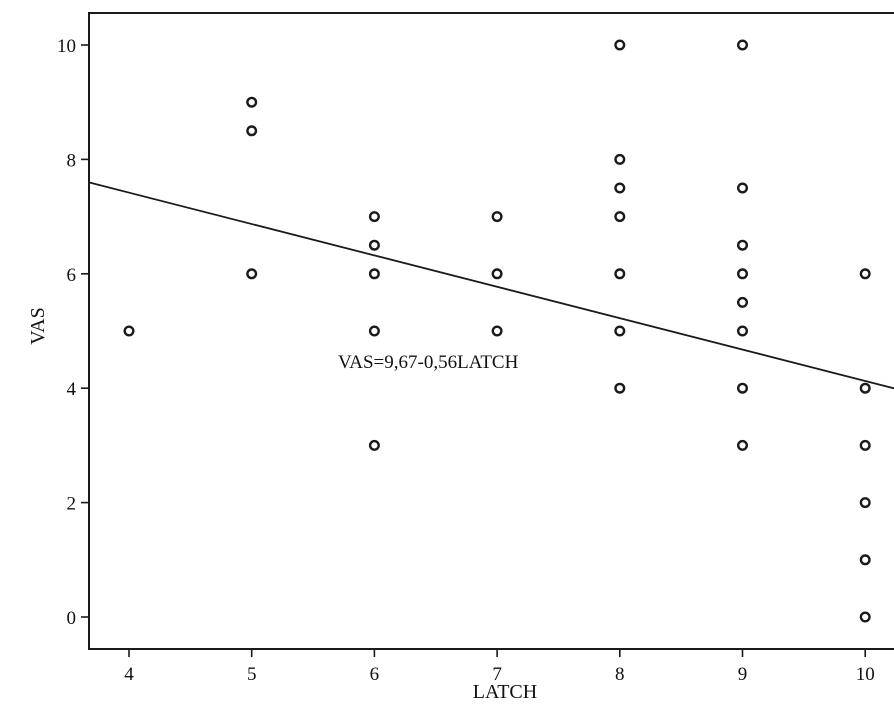 This screenshot has width=894, height=725. What do you see at coordinates (73, 332) in the screenshot?
I see `y-axis: 0 2 4 6 8 10` at bounding box center [73, 332].